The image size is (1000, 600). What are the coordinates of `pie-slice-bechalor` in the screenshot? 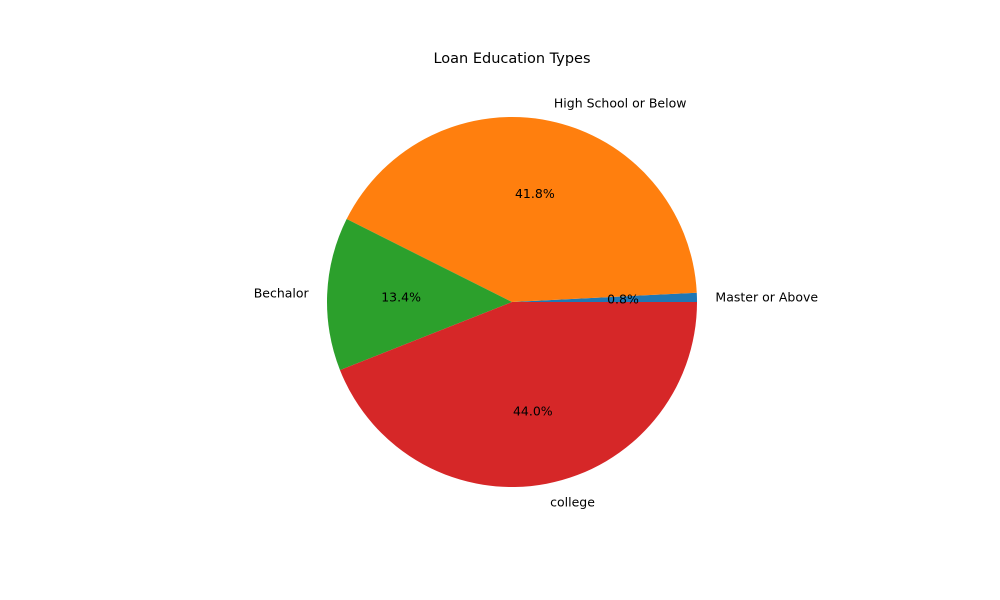 It's located at (419, 295).